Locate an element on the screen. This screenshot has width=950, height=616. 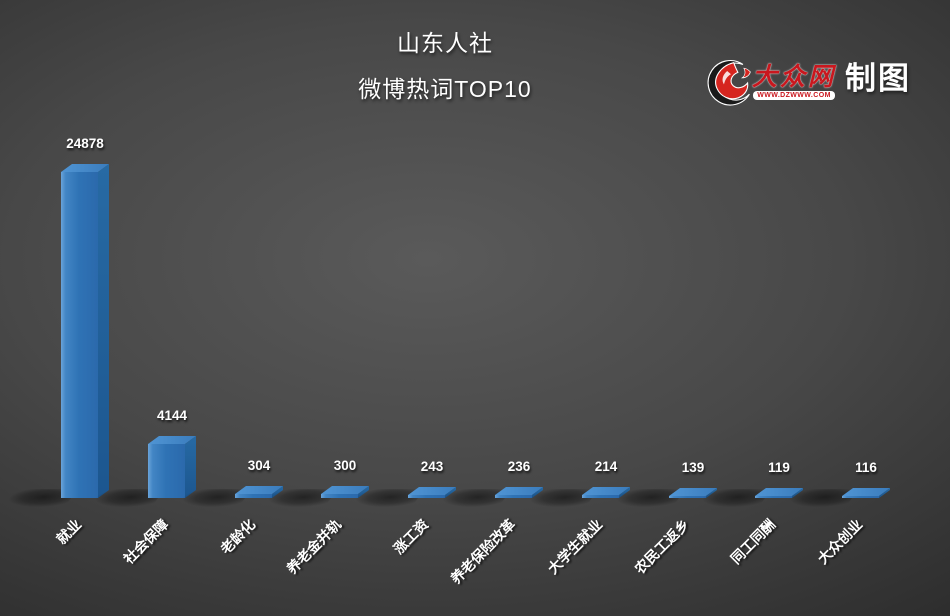
bar-value-label: 24878 is located at coordinates (85, 143).